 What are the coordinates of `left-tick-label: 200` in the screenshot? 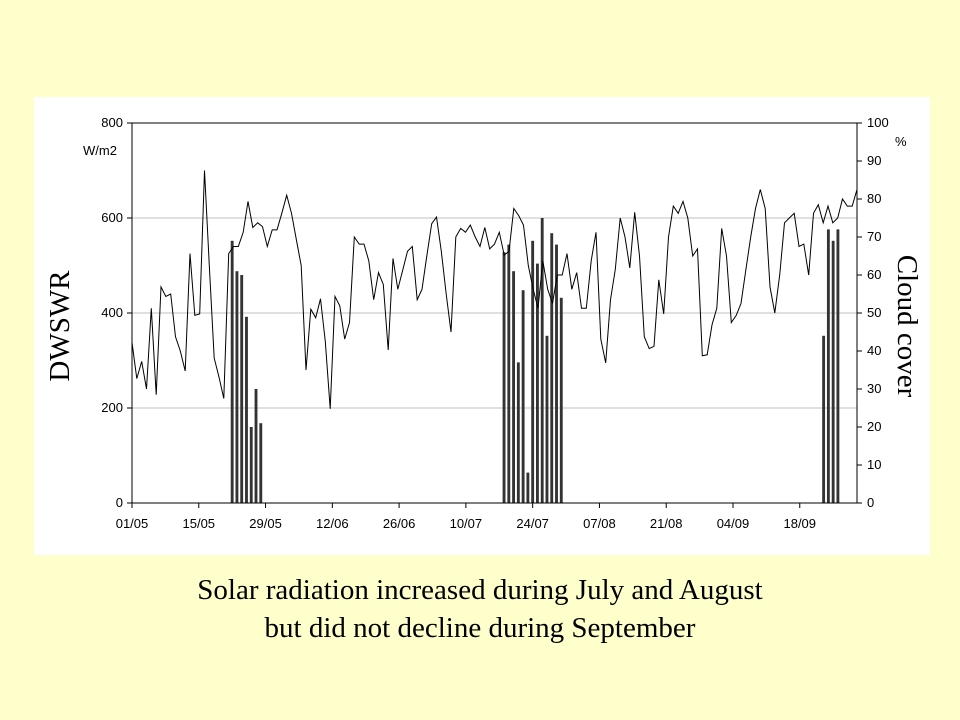 It's located at (112, 407).